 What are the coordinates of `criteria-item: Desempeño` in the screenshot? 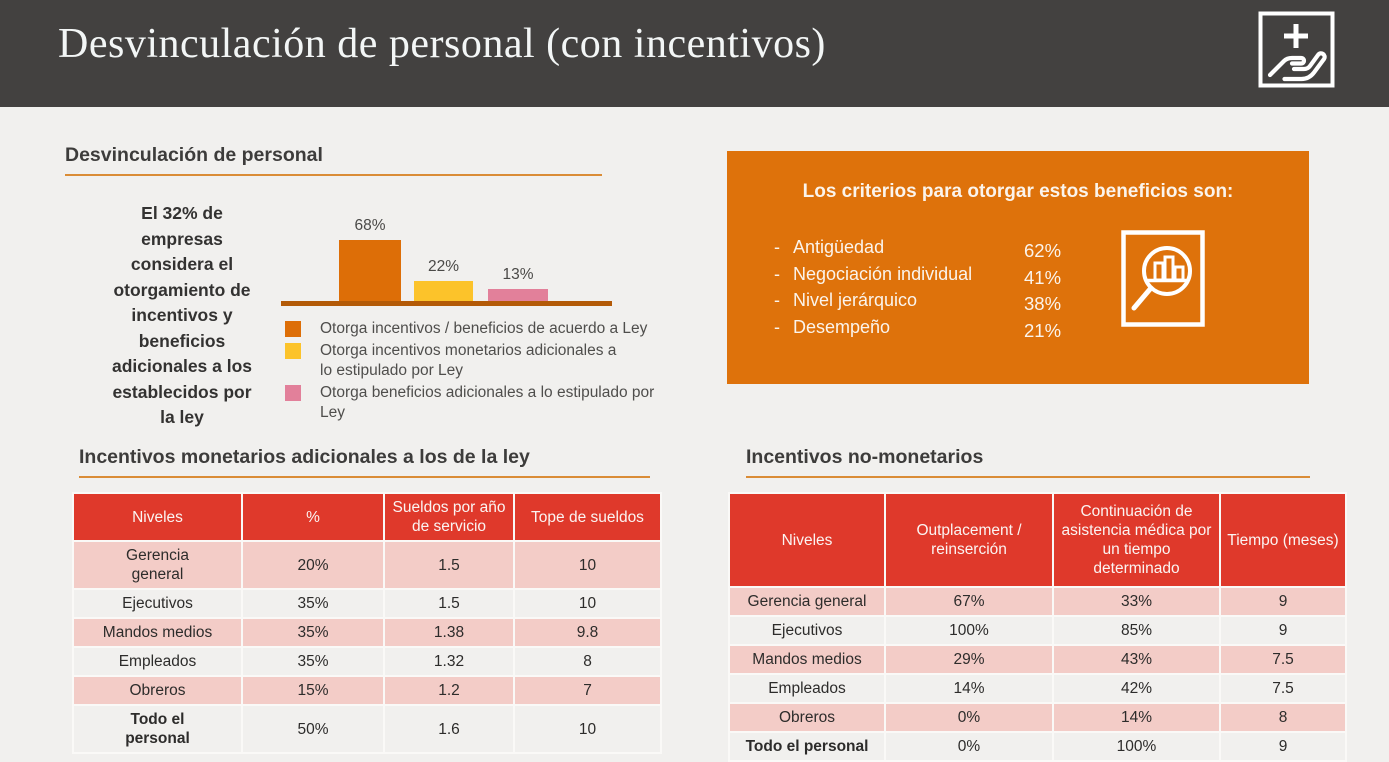 It's located at (899, 327).